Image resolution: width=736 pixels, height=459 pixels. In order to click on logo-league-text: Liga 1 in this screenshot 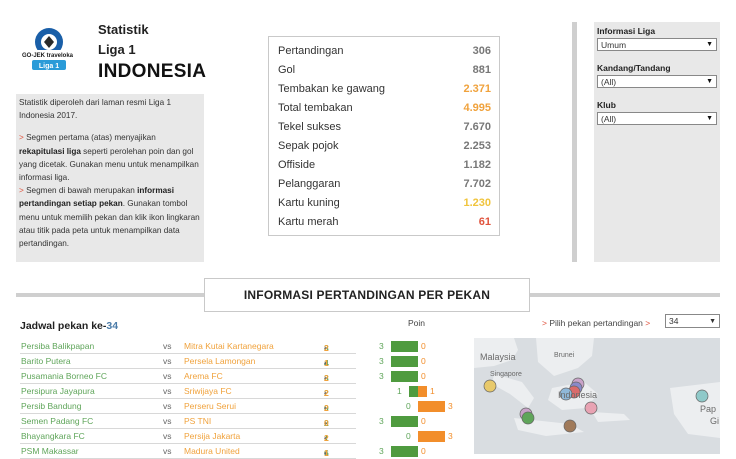, I will do `click(49, 66)`.